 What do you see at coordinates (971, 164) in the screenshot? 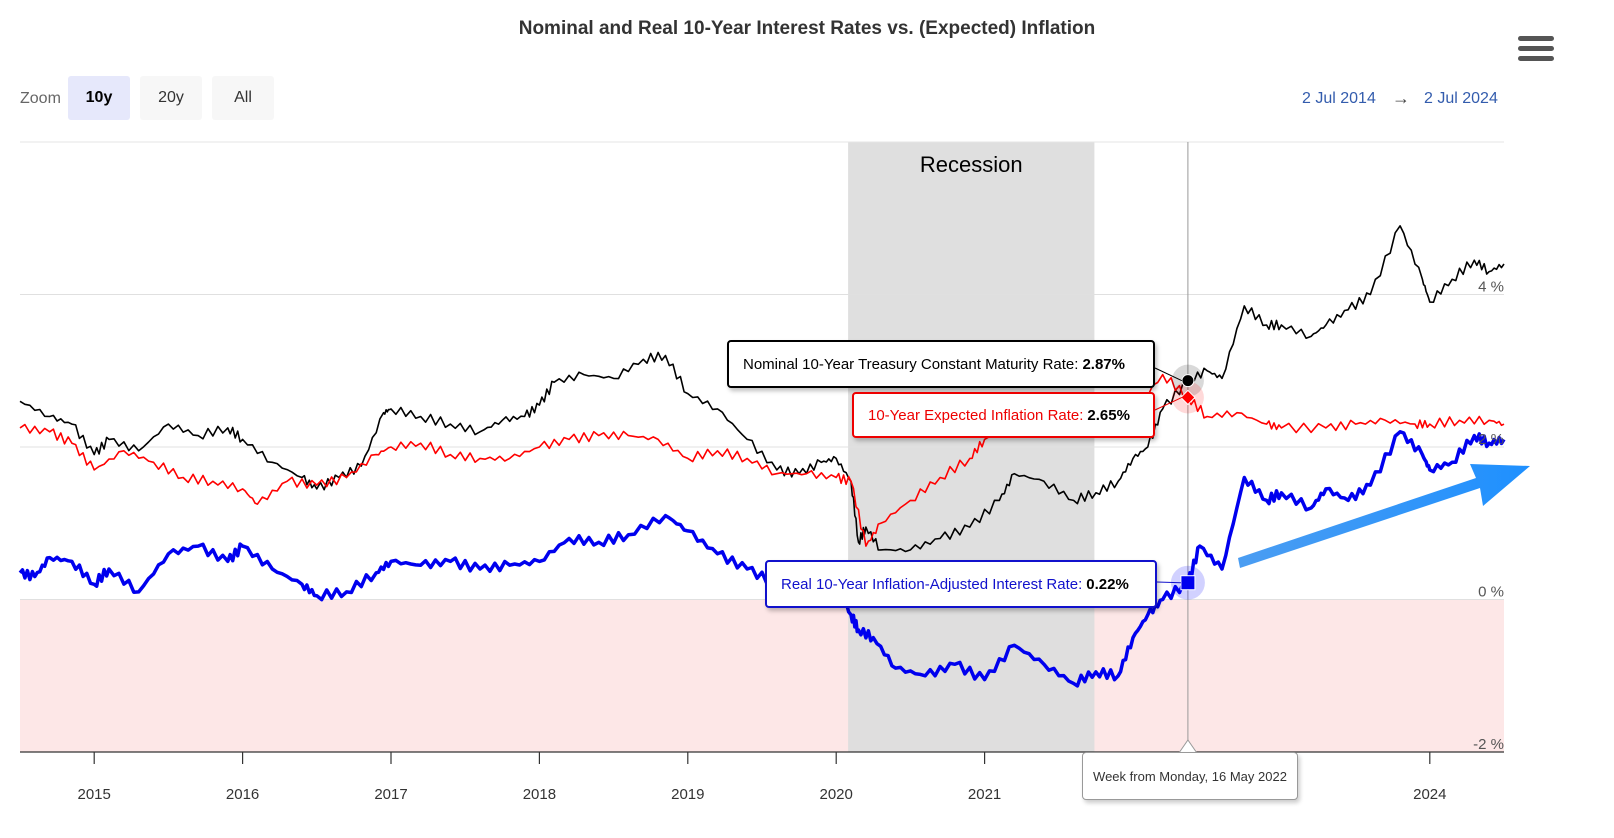
I see `recession-label: Recession` at bounding box center [971, 164].